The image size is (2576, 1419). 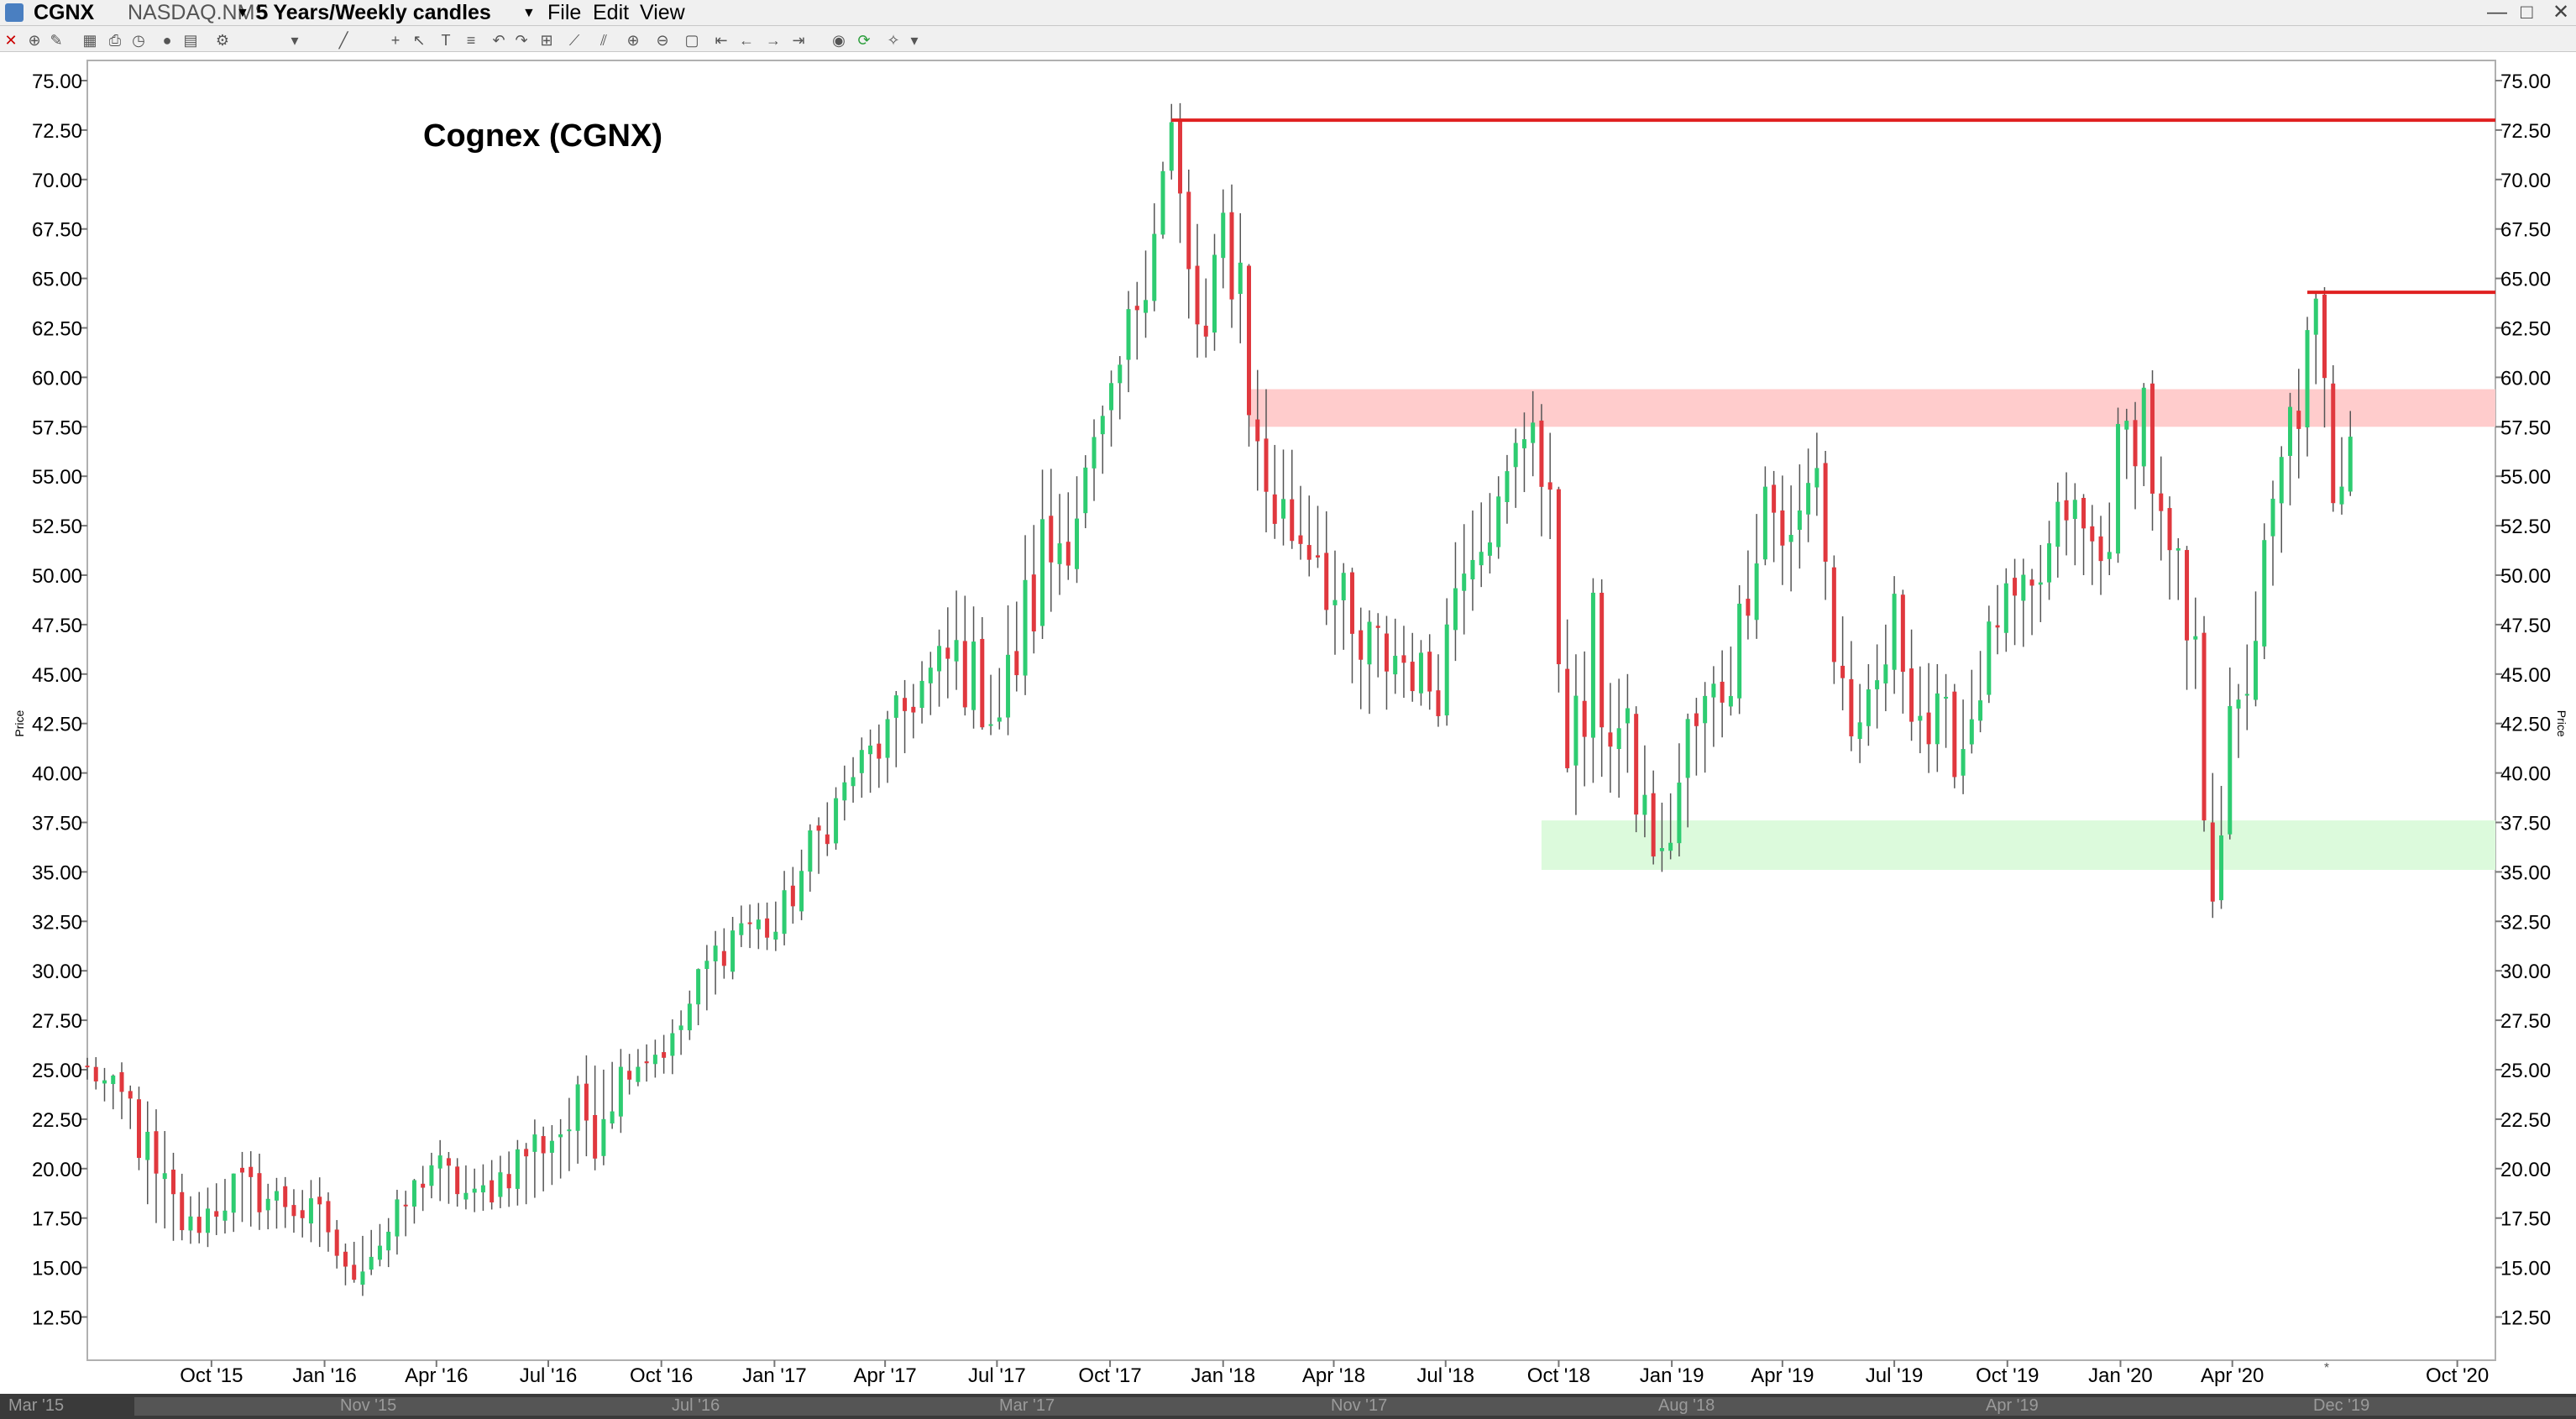 I want to click on redo-icon: ↷, so click(x=521, y=40).